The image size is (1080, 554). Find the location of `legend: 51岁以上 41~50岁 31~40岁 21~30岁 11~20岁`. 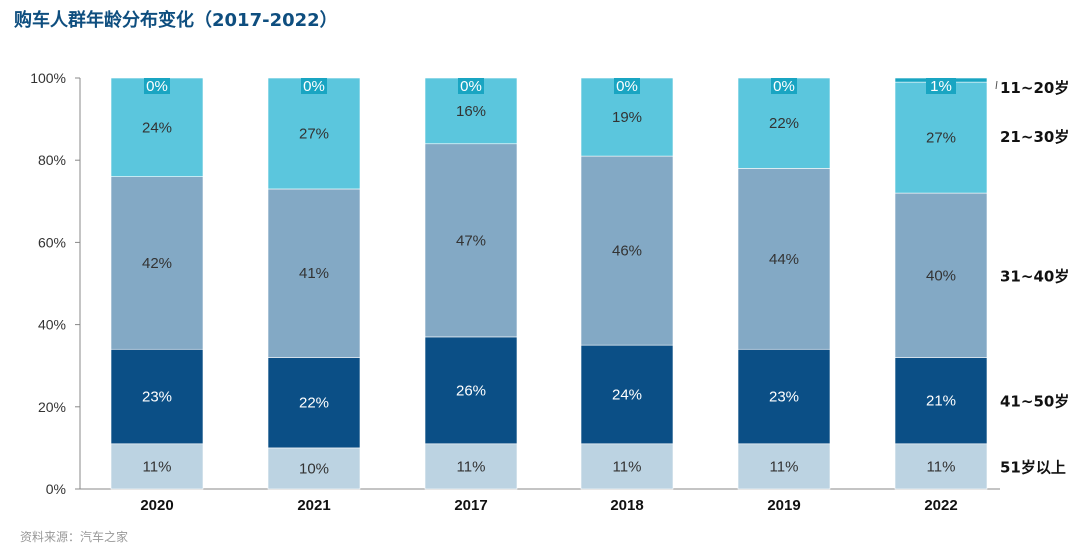

legend: 51岁以上 41~50岁 31~40岁 21~30岁 11~20岁 is located at coordinates (1032, 277).